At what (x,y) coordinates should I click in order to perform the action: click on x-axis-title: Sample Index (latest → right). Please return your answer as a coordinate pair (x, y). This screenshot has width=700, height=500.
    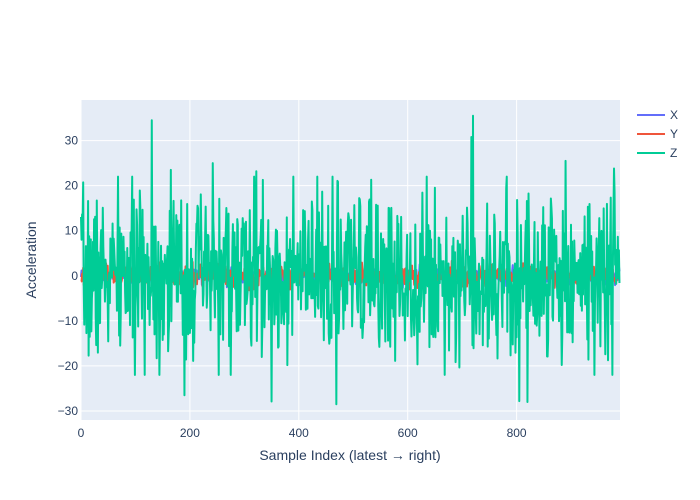
    Looking at the image, I should click on (349, 455).